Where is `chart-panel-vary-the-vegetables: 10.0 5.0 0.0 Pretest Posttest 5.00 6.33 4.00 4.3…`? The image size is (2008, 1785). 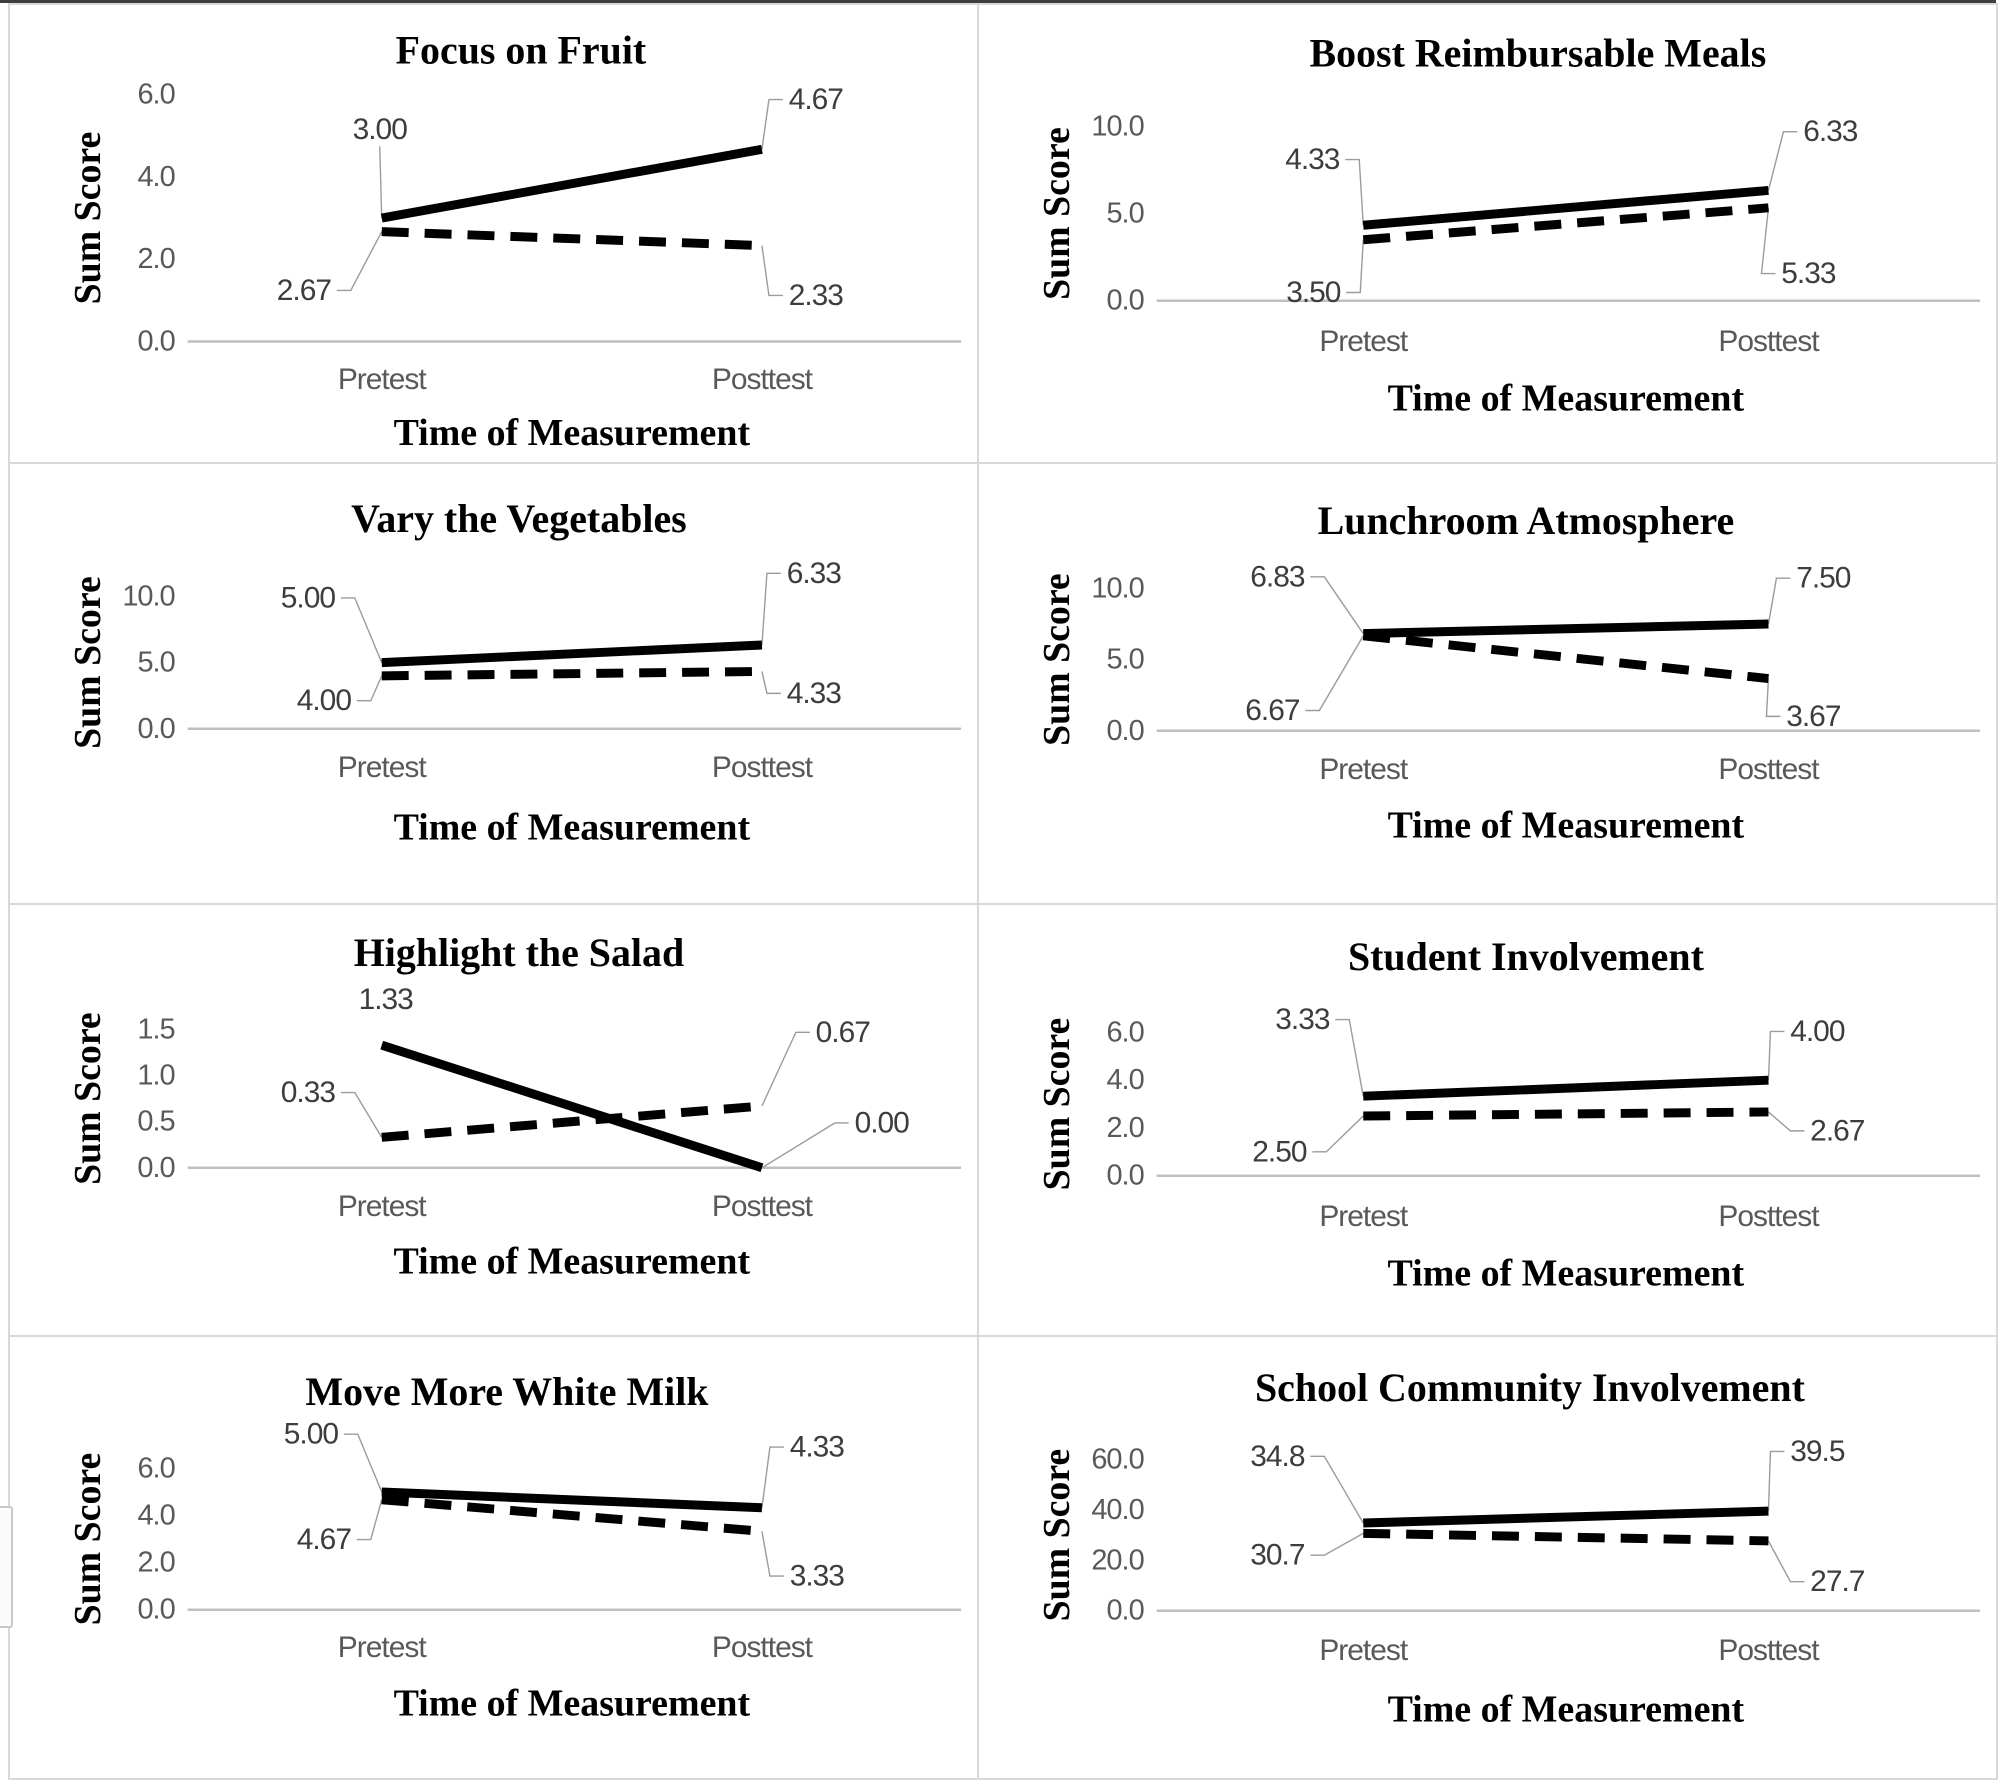
chart-panel-vary-the-vegetables: 10.0 5.0 0.0 Pretest Posttest 5.00 6.33 4.00 4.3… is located at coordinates (494, 684).